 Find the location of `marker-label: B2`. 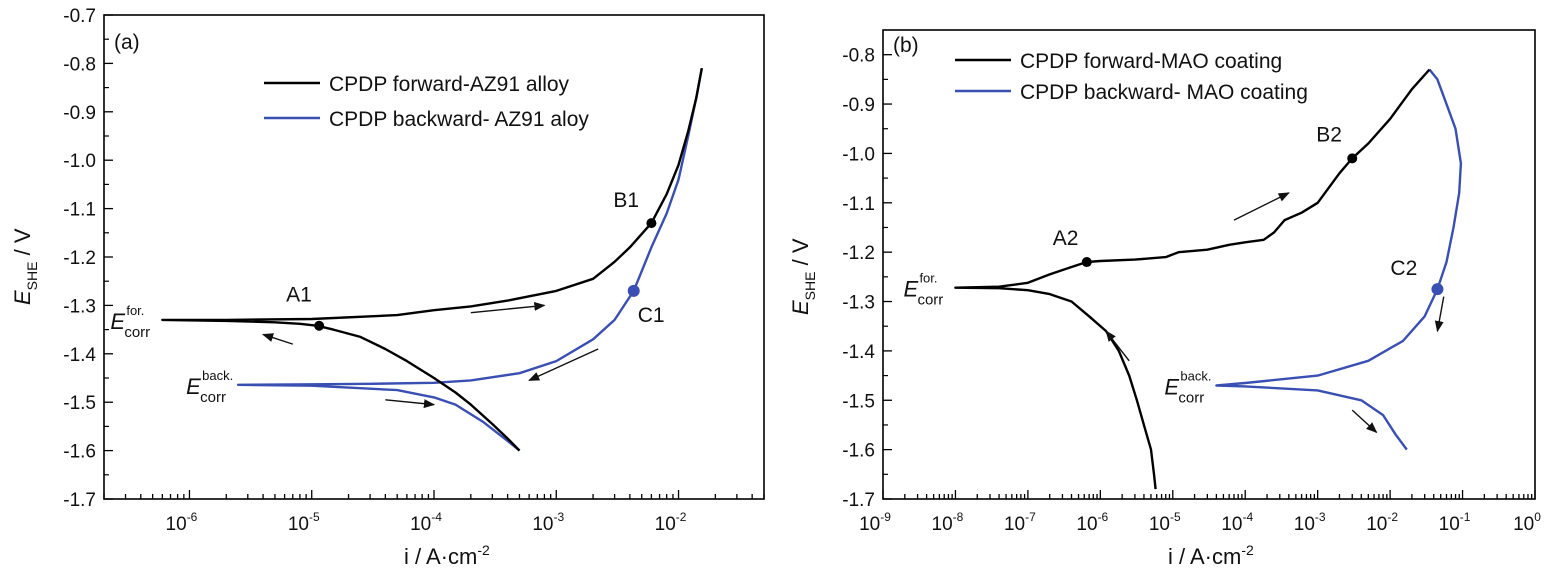

marker-label: B2 is located at coordinates (1329, 134).